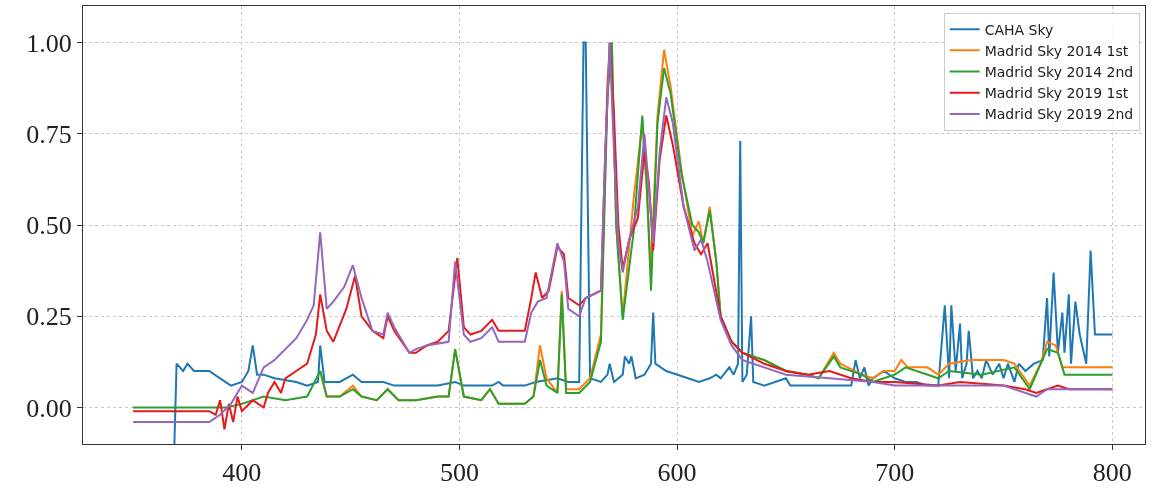  I want to click on y-tick-label: 0.75, so click(49, 134).